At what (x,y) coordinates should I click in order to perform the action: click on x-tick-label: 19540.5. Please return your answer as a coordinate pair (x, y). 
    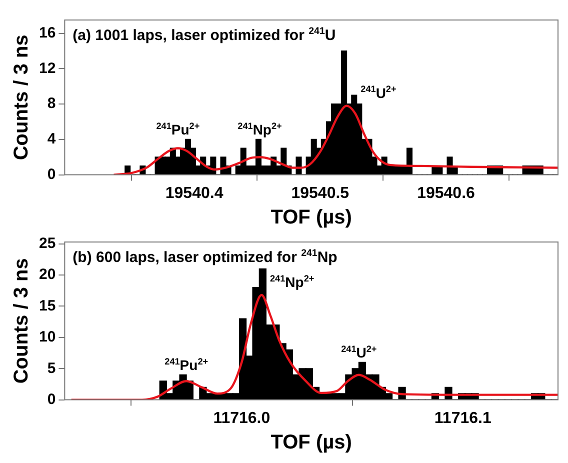
    Looking at the image, I should click on (320, 193).